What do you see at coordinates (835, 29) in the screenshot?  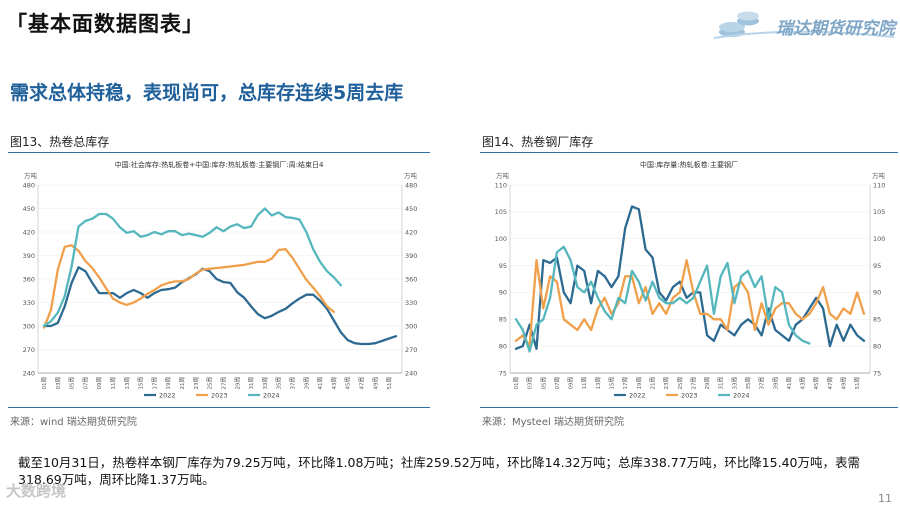 I see `brand-name: 瑞达期货研究院` at bounding box center [835, 29].